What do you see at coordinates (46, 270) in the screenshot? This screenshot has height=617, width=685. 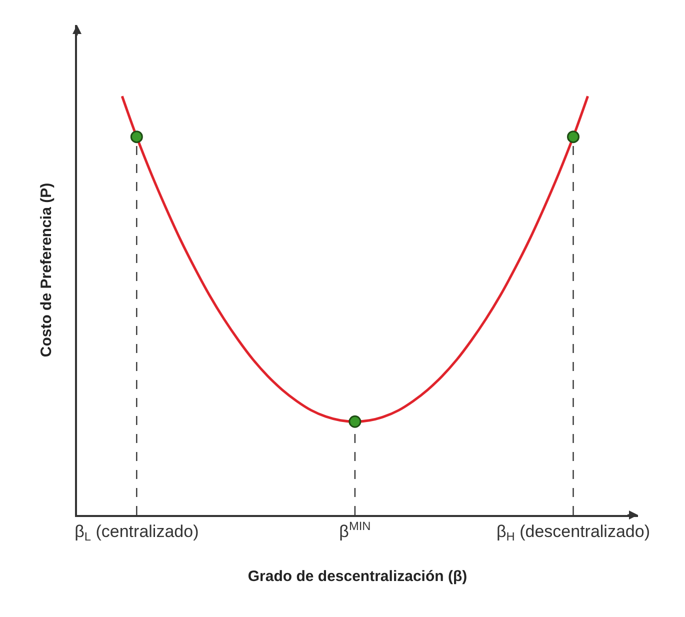 I see `y-axis-title: Costo de Preferencia (P)` at bounding box center [46, 270].